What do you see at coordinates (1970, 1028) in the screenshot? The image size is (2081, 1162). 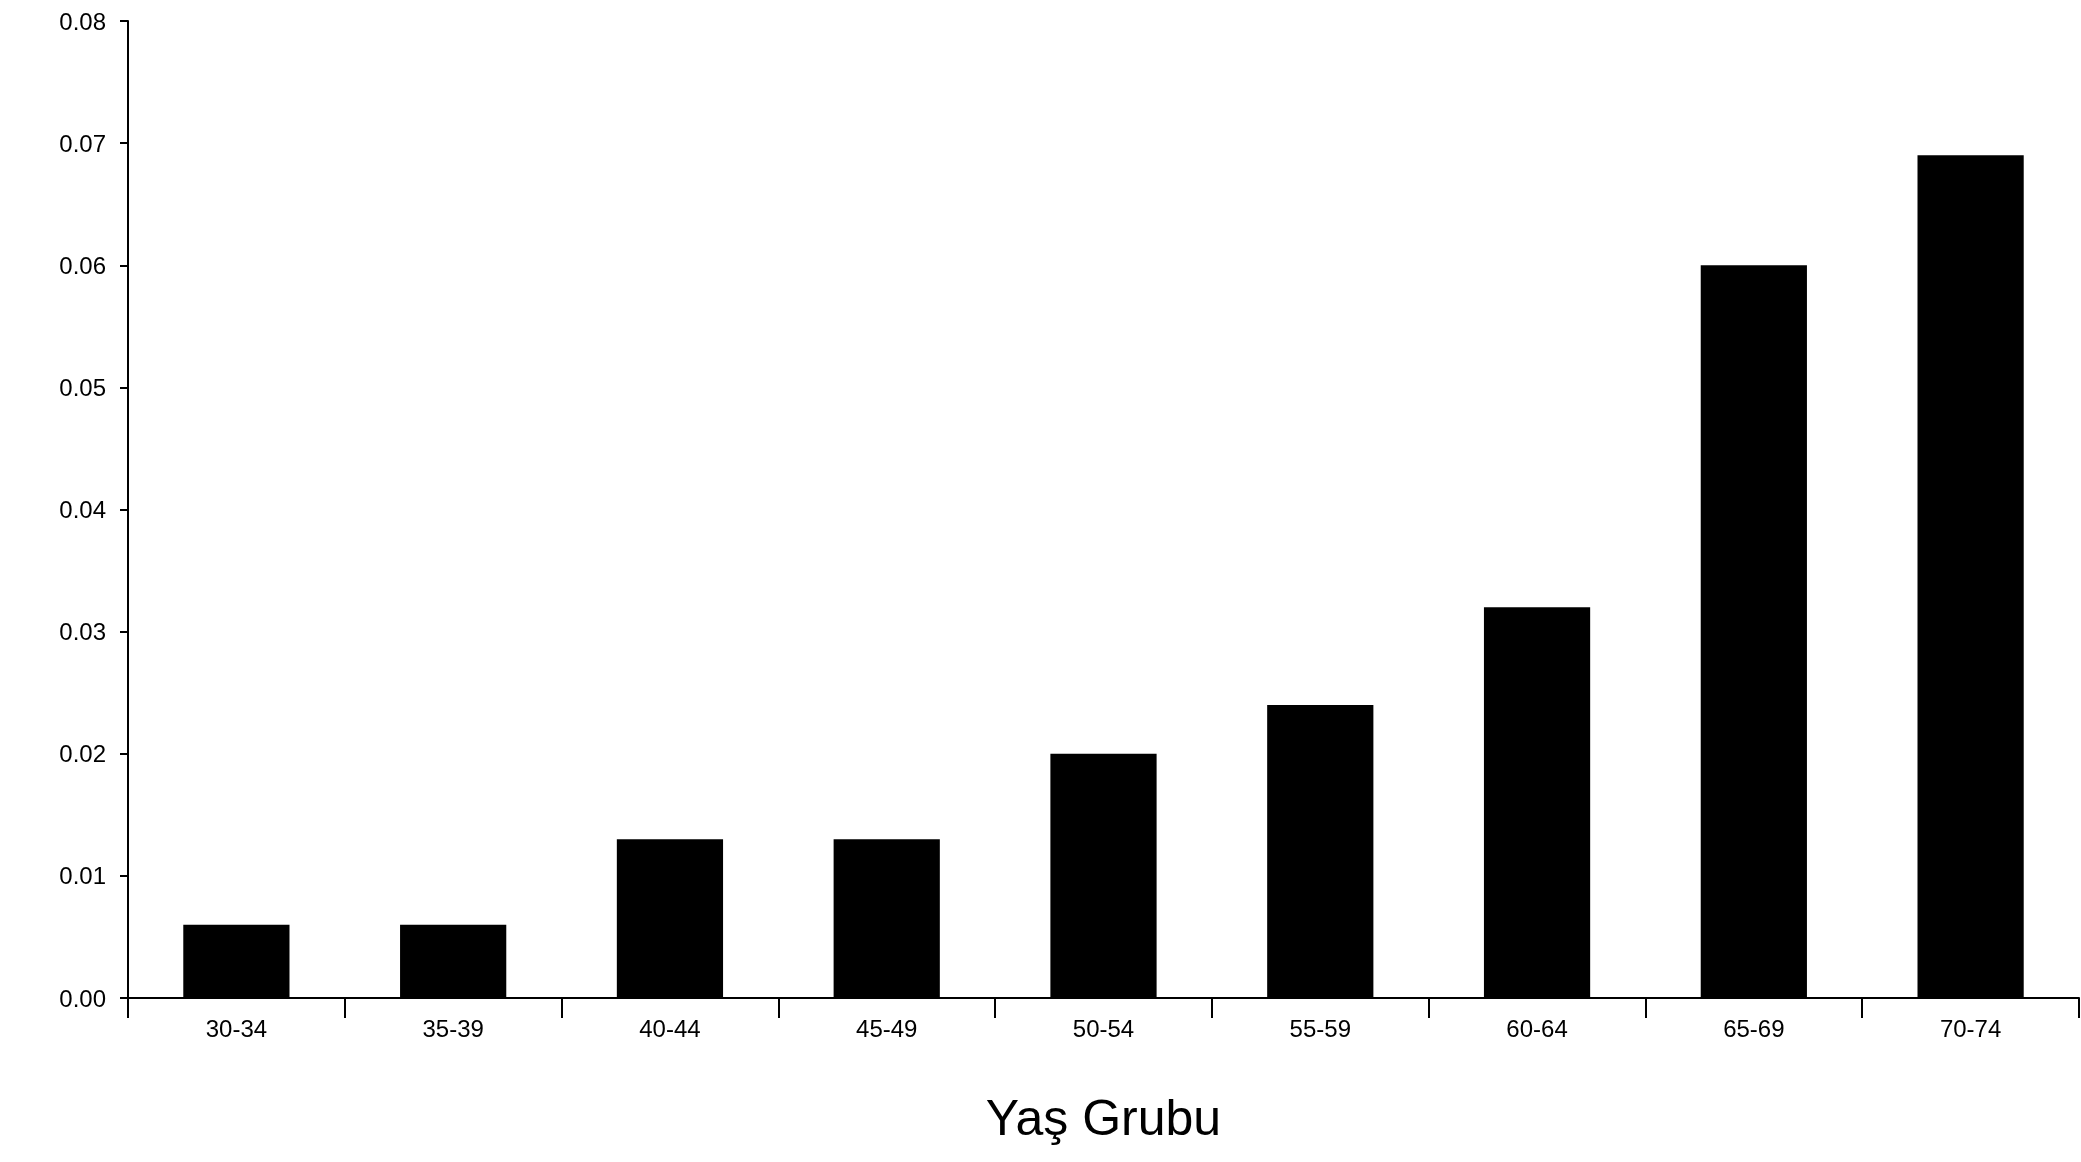 I see `x-tick-label: 70-74` at bounding box center [1970, 1028].